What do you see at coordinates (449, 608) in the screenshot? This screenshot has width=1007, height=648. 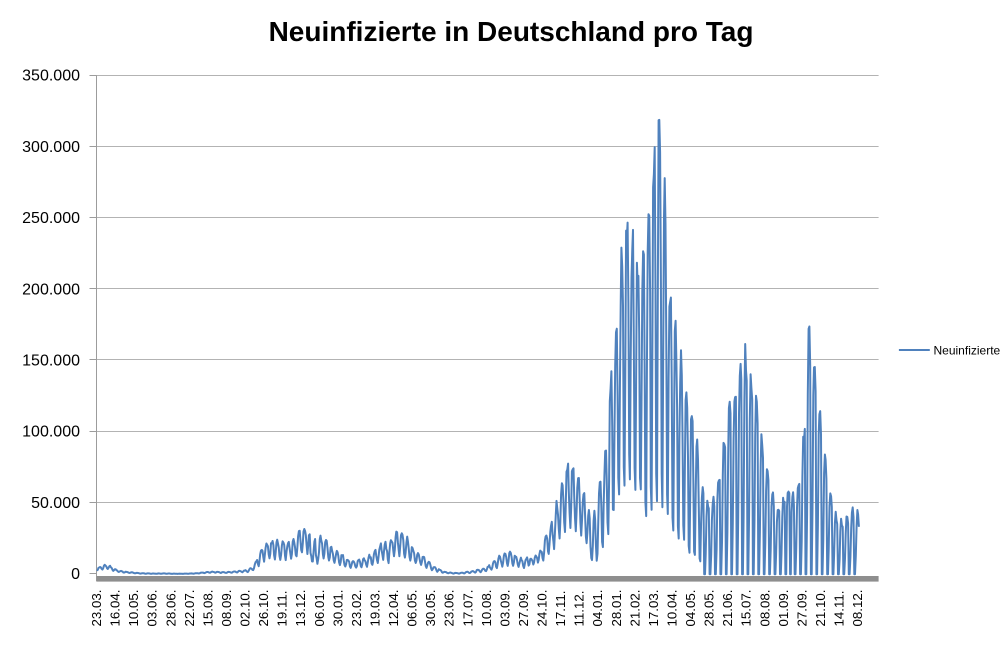 I see `svg-text: 23.06.` at bounding box center [449, 608].